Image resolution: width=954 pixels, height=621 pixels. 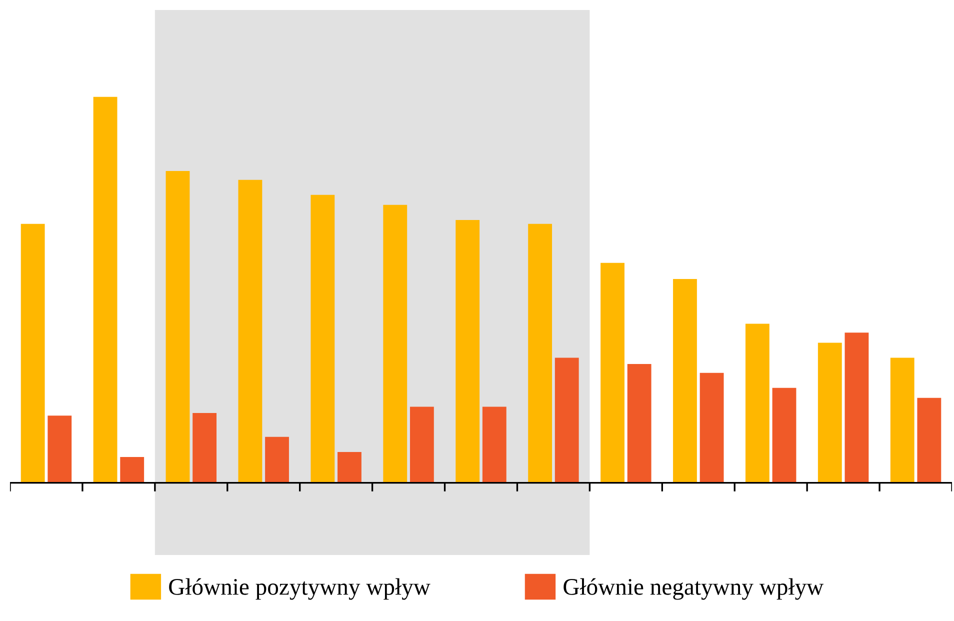 I want to click on legend-label: Głównie pozytywny wpływ, so click(x=299, y=589).